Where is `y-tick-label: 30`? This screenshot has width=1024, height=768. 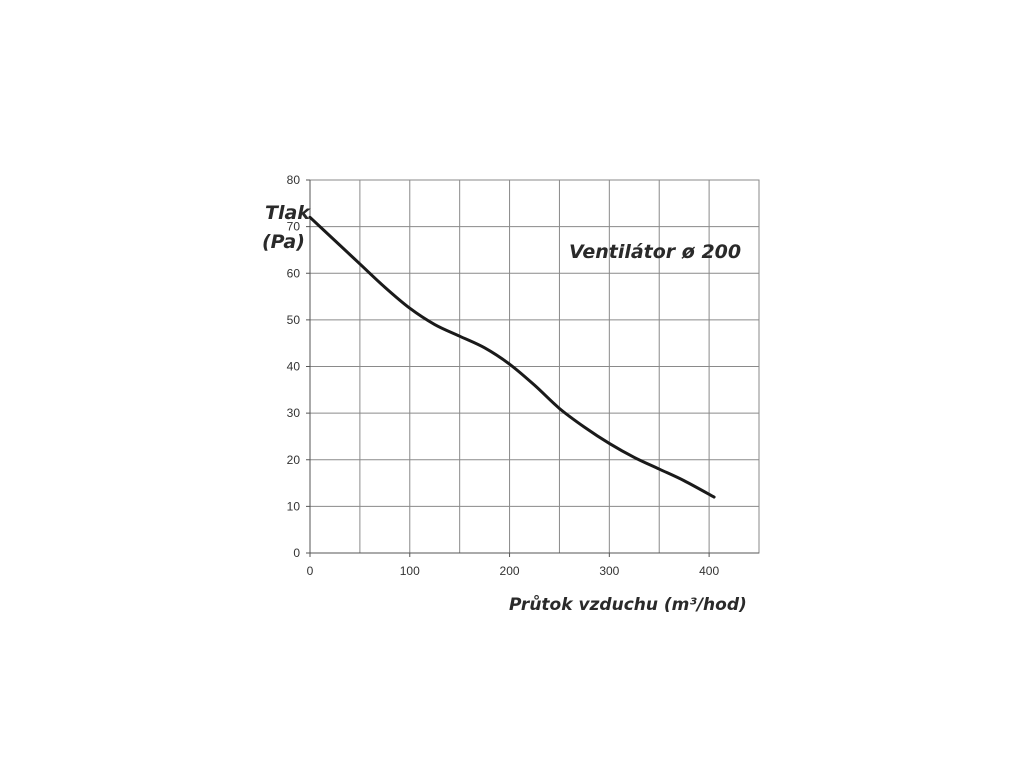 y-tick-label: 30 is located at coordinates (294, 413).